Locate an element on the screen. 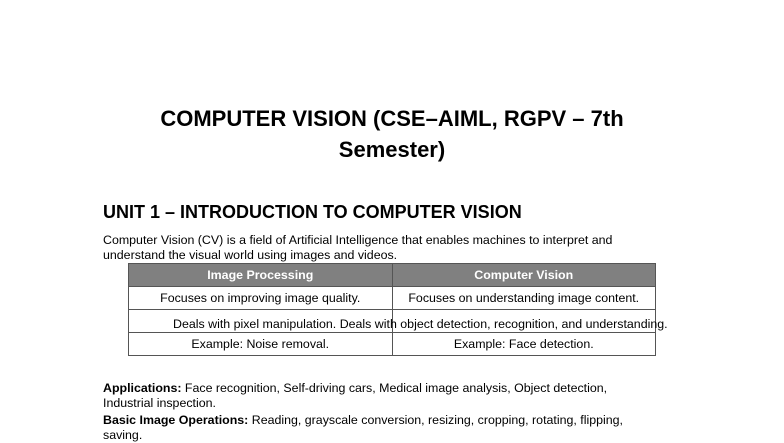 Image resolution: width=784 pixels, height=443 pixels. table-header-row: Image Processing Computer Vision is located at coordinates (392, 275).